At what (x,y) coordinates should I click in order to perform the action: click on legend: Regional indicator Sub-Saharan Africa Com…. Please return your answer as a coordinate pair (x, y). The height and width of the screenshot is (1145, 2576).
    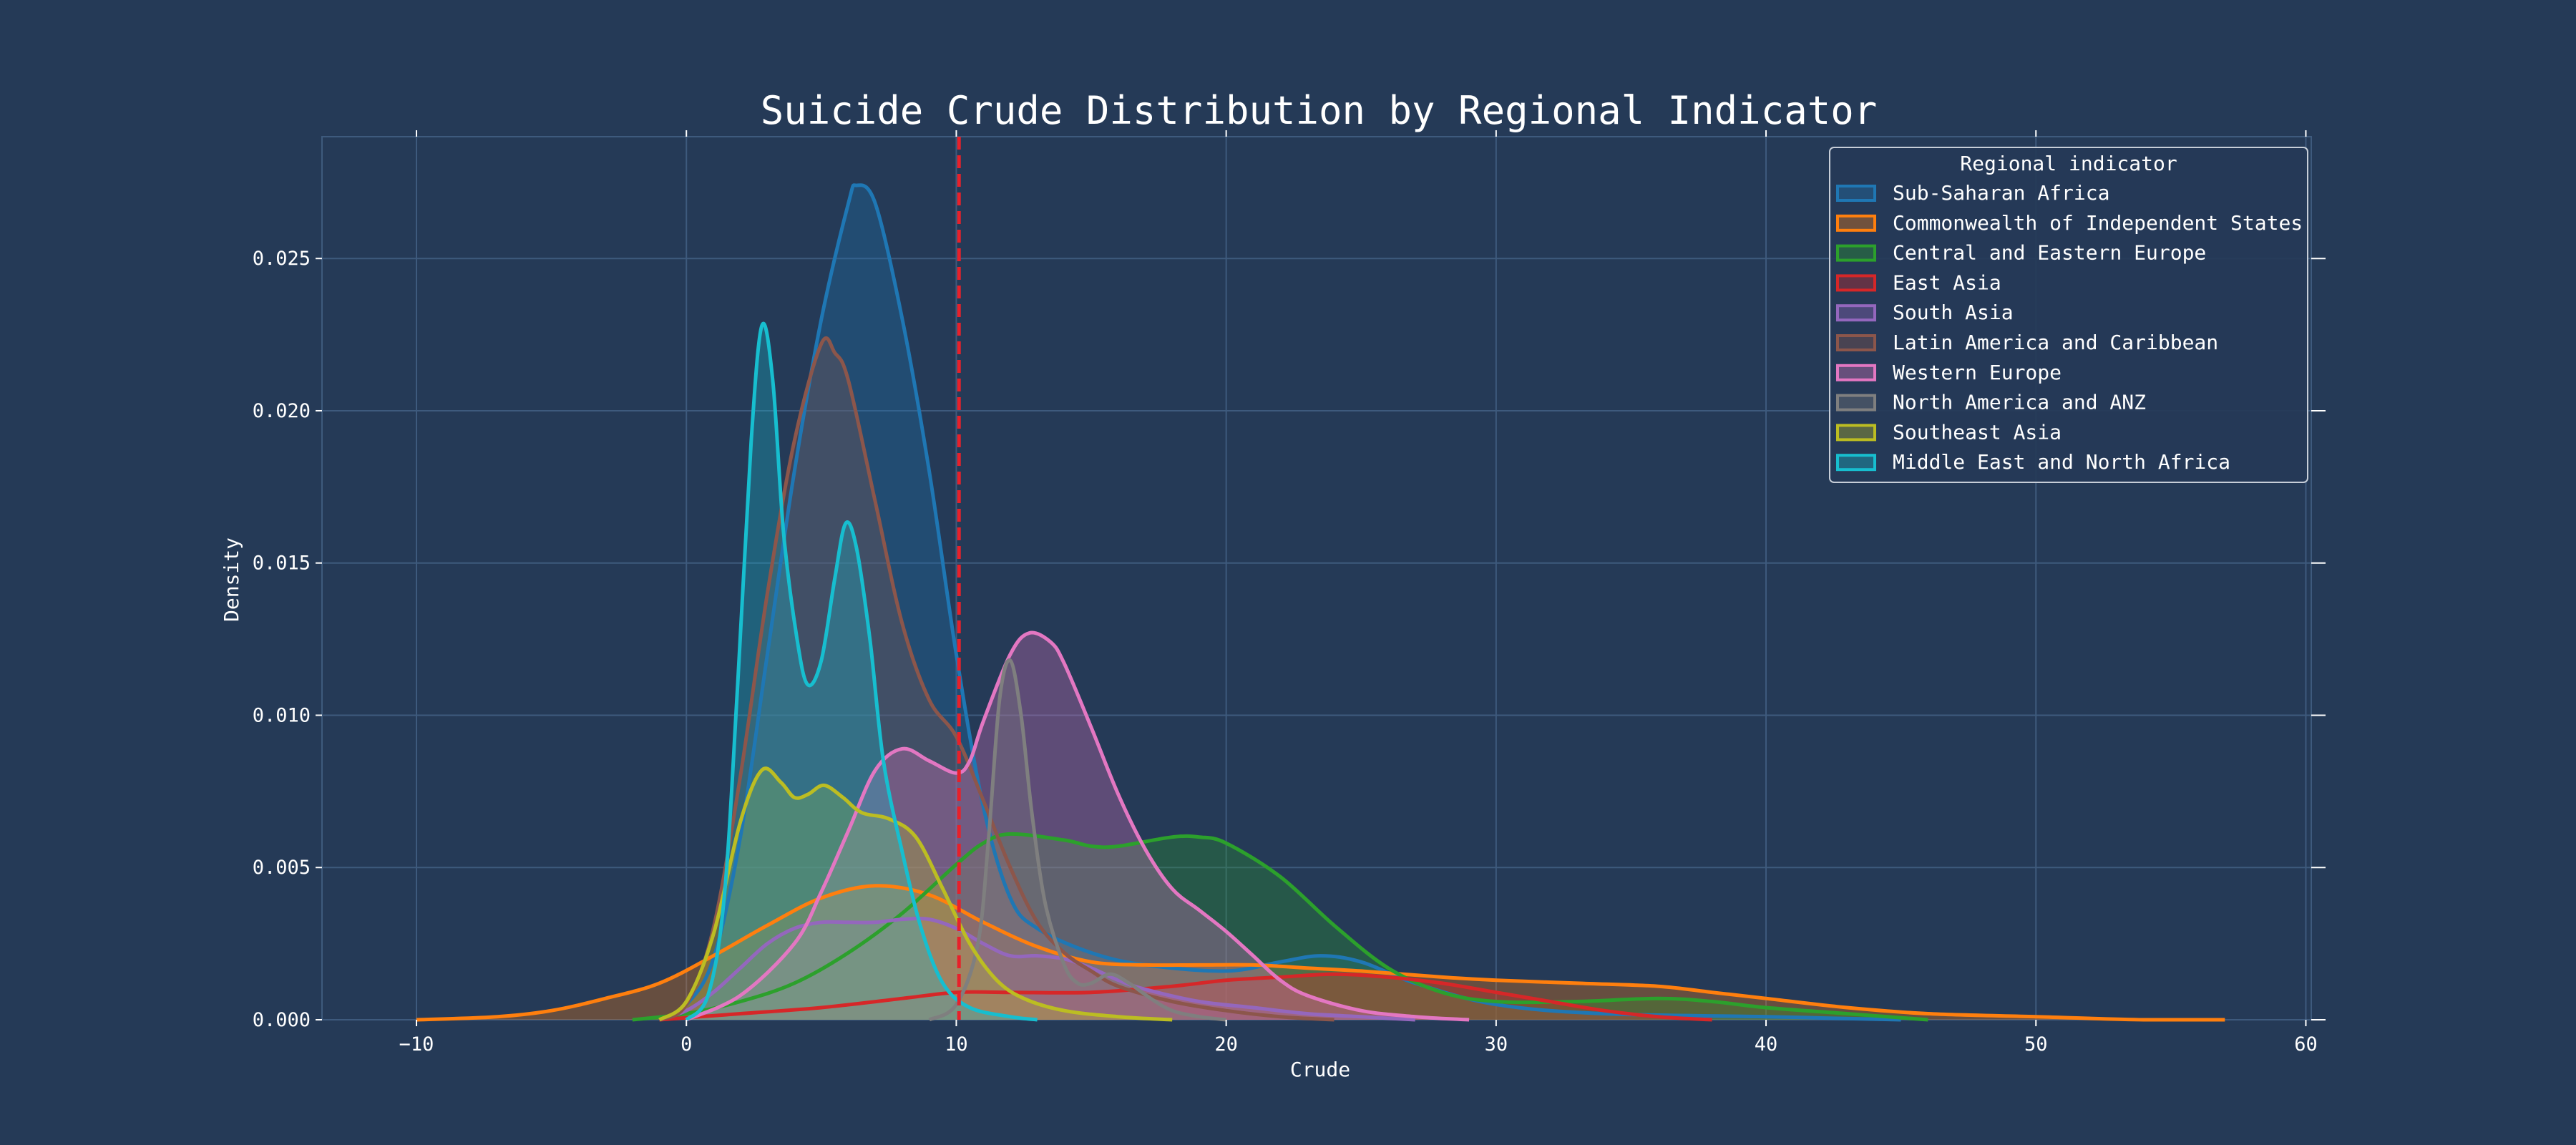
    Looking at the image, I should click on (2068, 315).